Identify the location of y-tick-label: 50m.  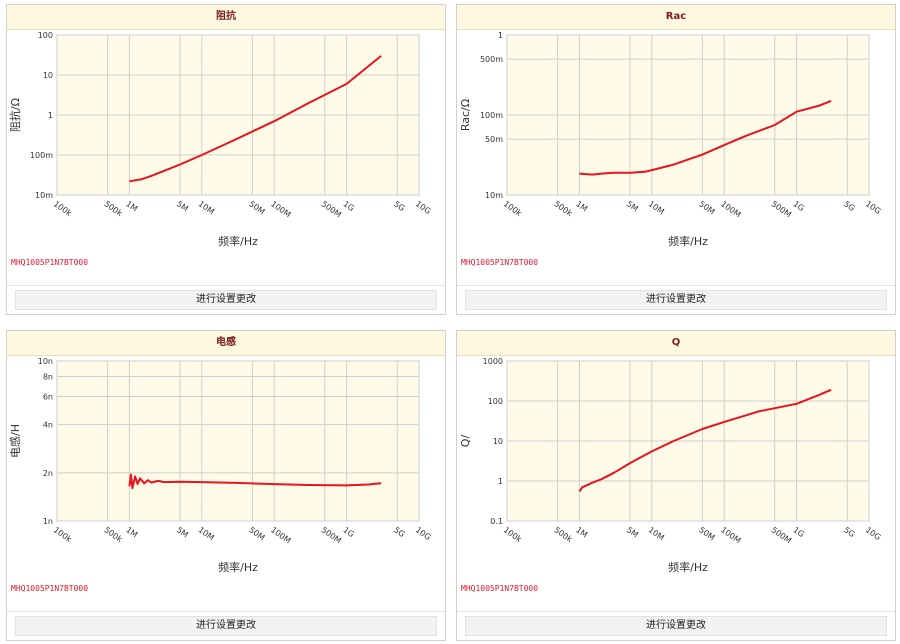
(494, 139).